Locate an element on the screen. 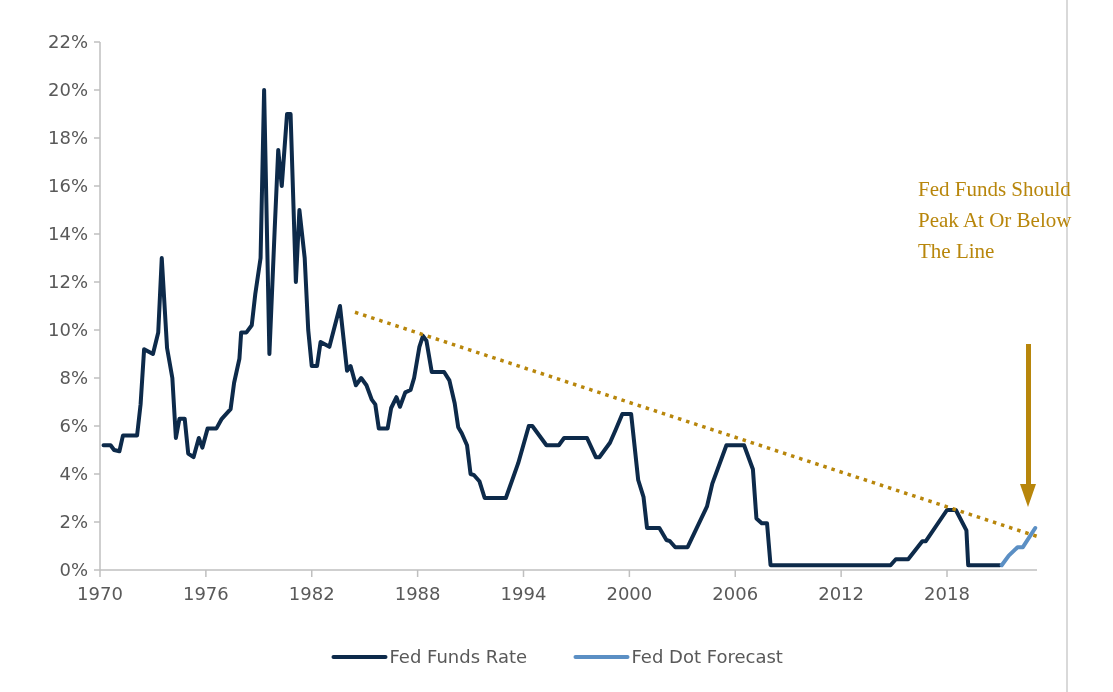 The image size is (1113, 692). x-tick-label: 1982 is located at coordinates (311, 593).